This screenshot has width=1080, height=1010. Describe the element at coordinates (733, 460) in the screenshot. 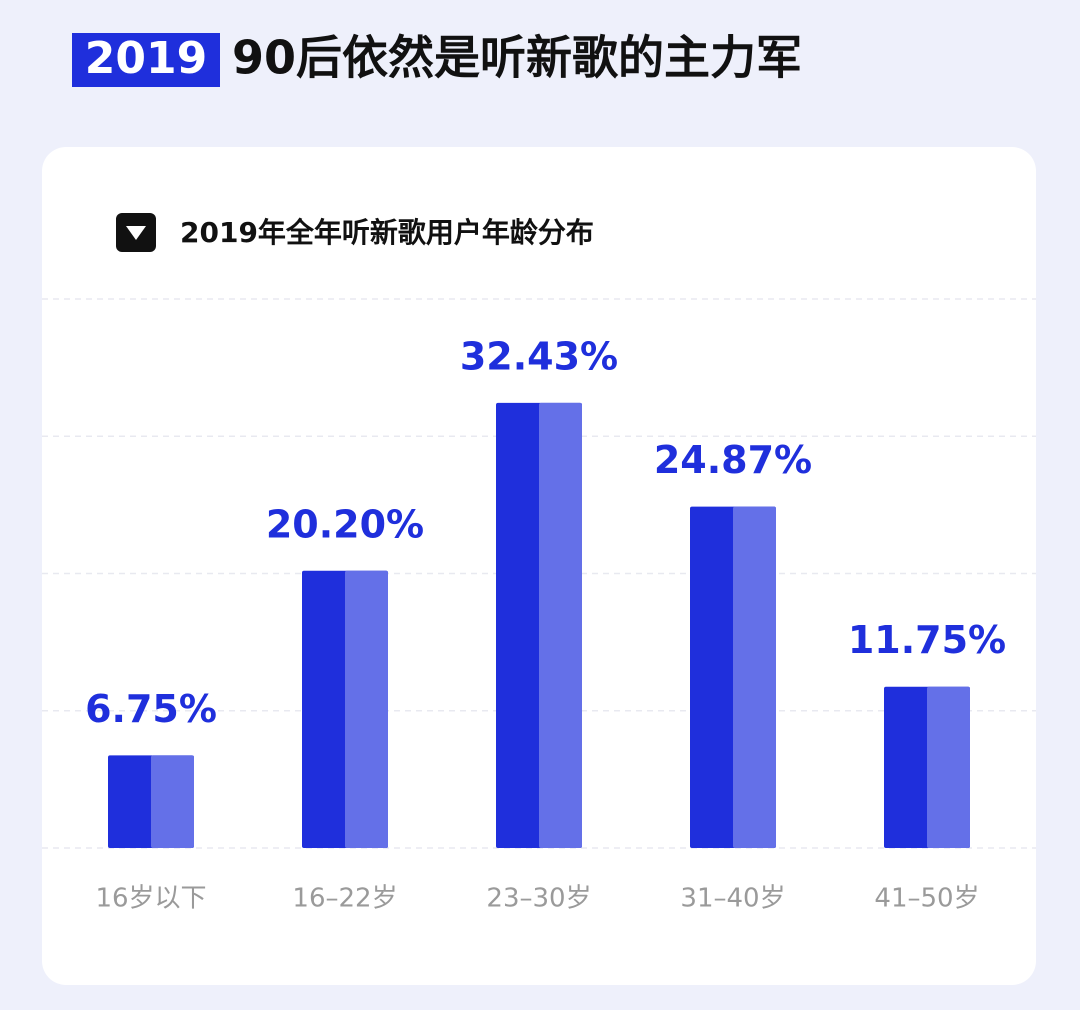

I see `value-label: 24.87%` at that location.